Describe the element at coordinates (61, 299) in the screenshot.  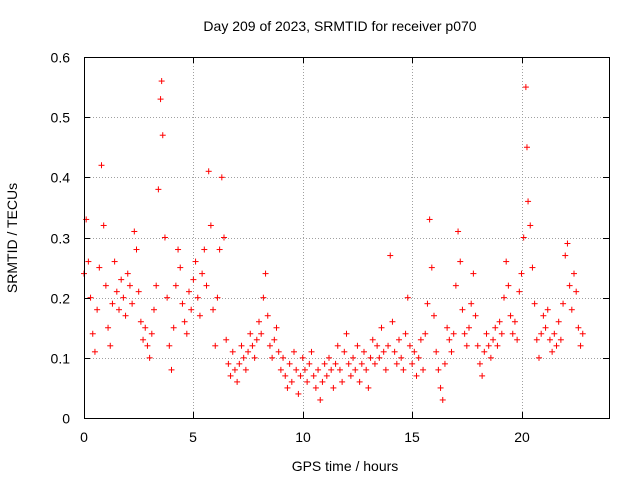
I see `y-tick-label: 0.2` at that location.